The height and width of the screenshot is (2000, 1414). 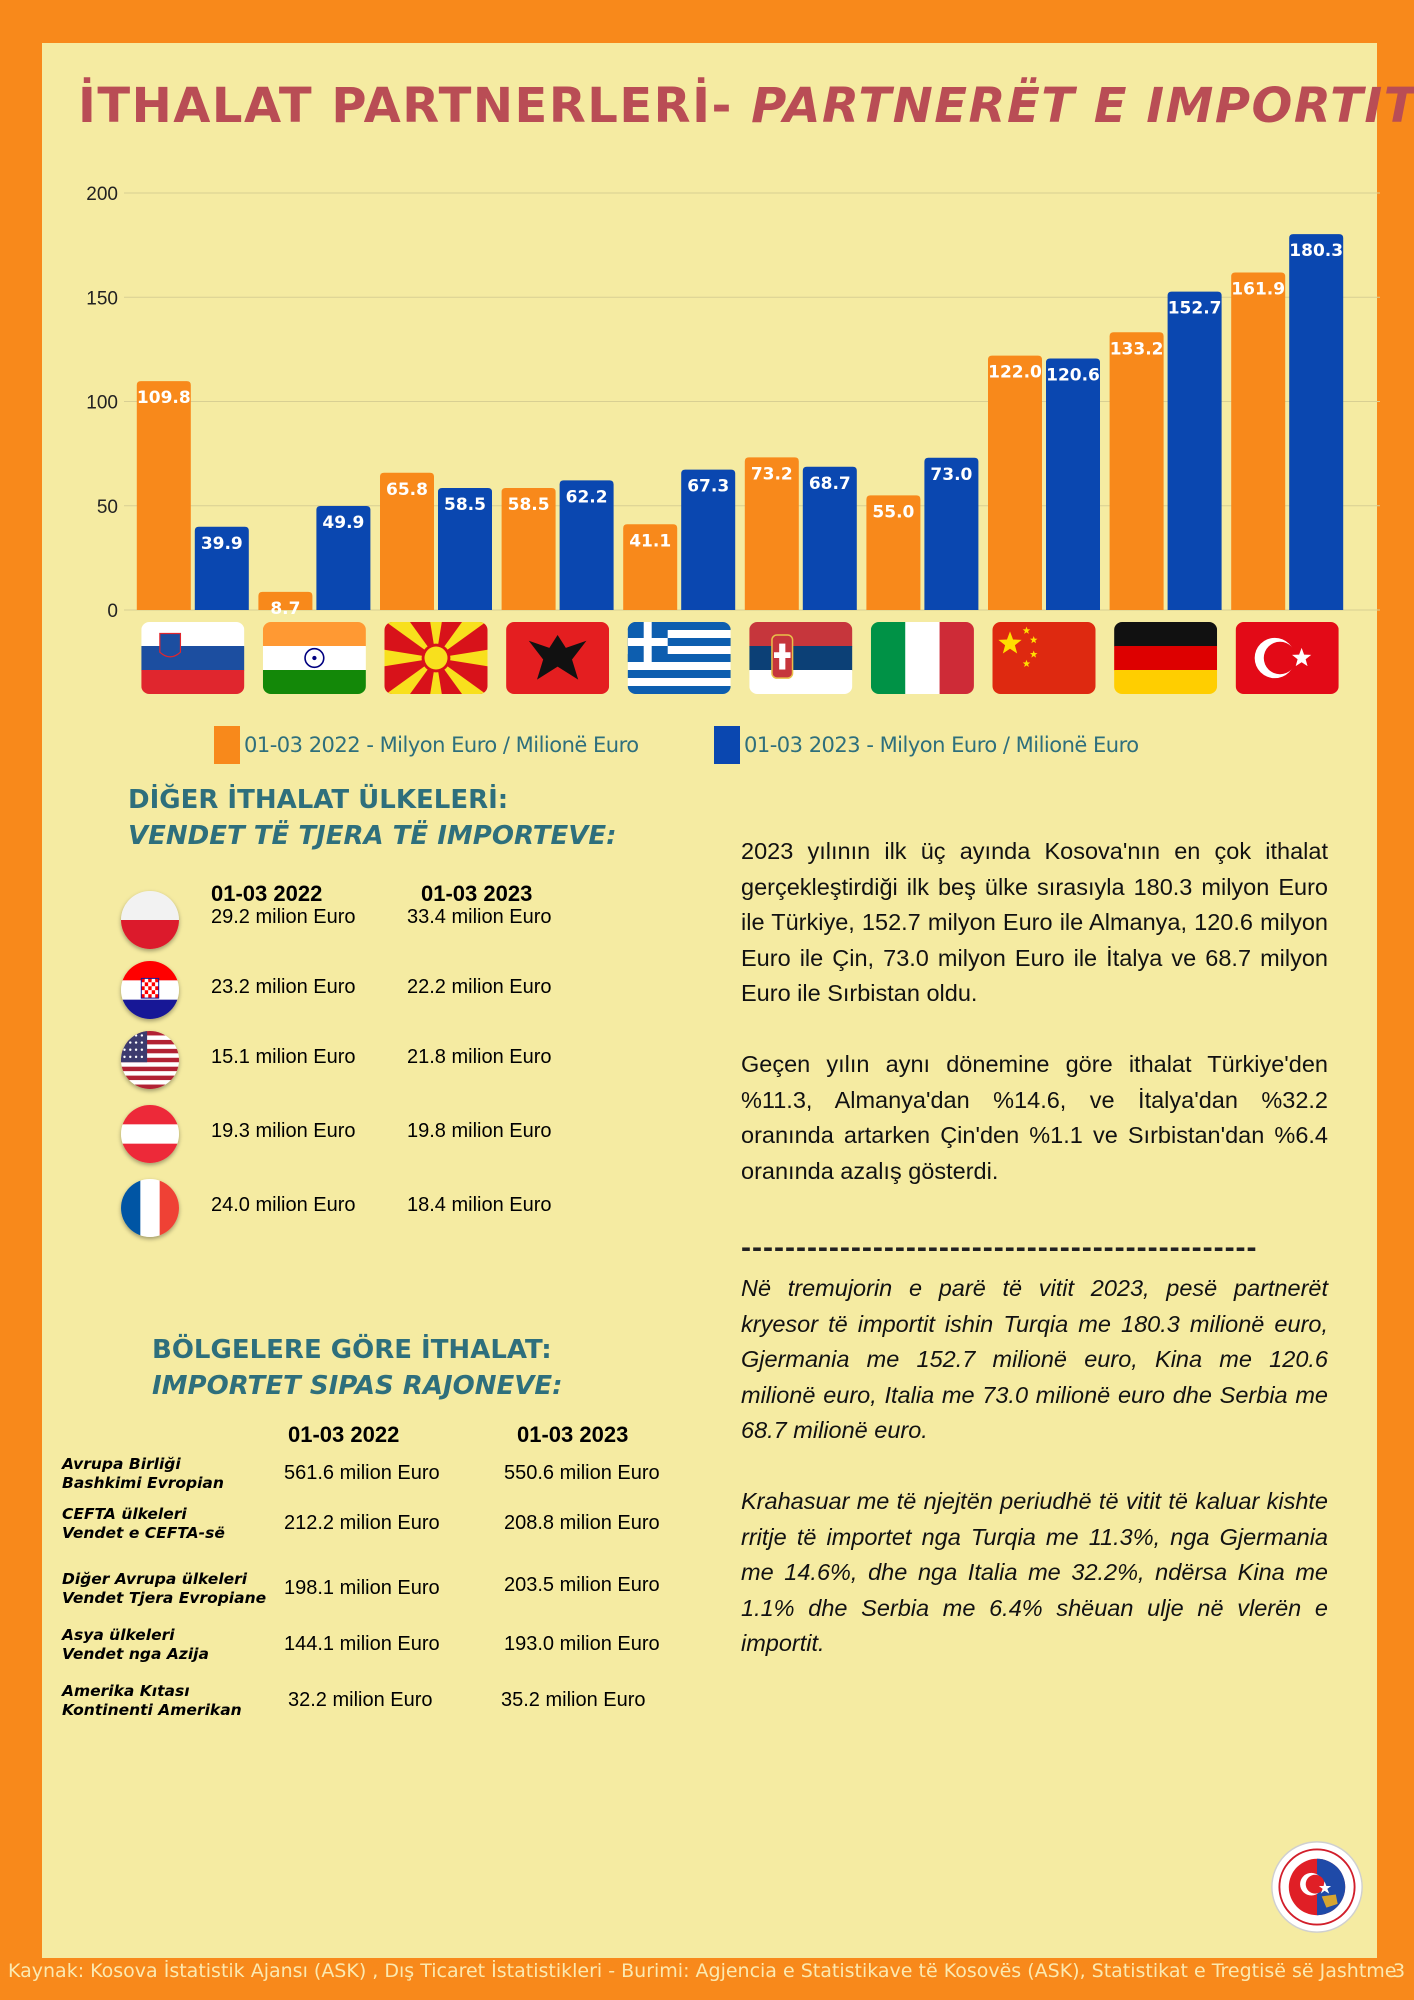 I want to click on legend-swatch-2023, so click(x=727, y=745).